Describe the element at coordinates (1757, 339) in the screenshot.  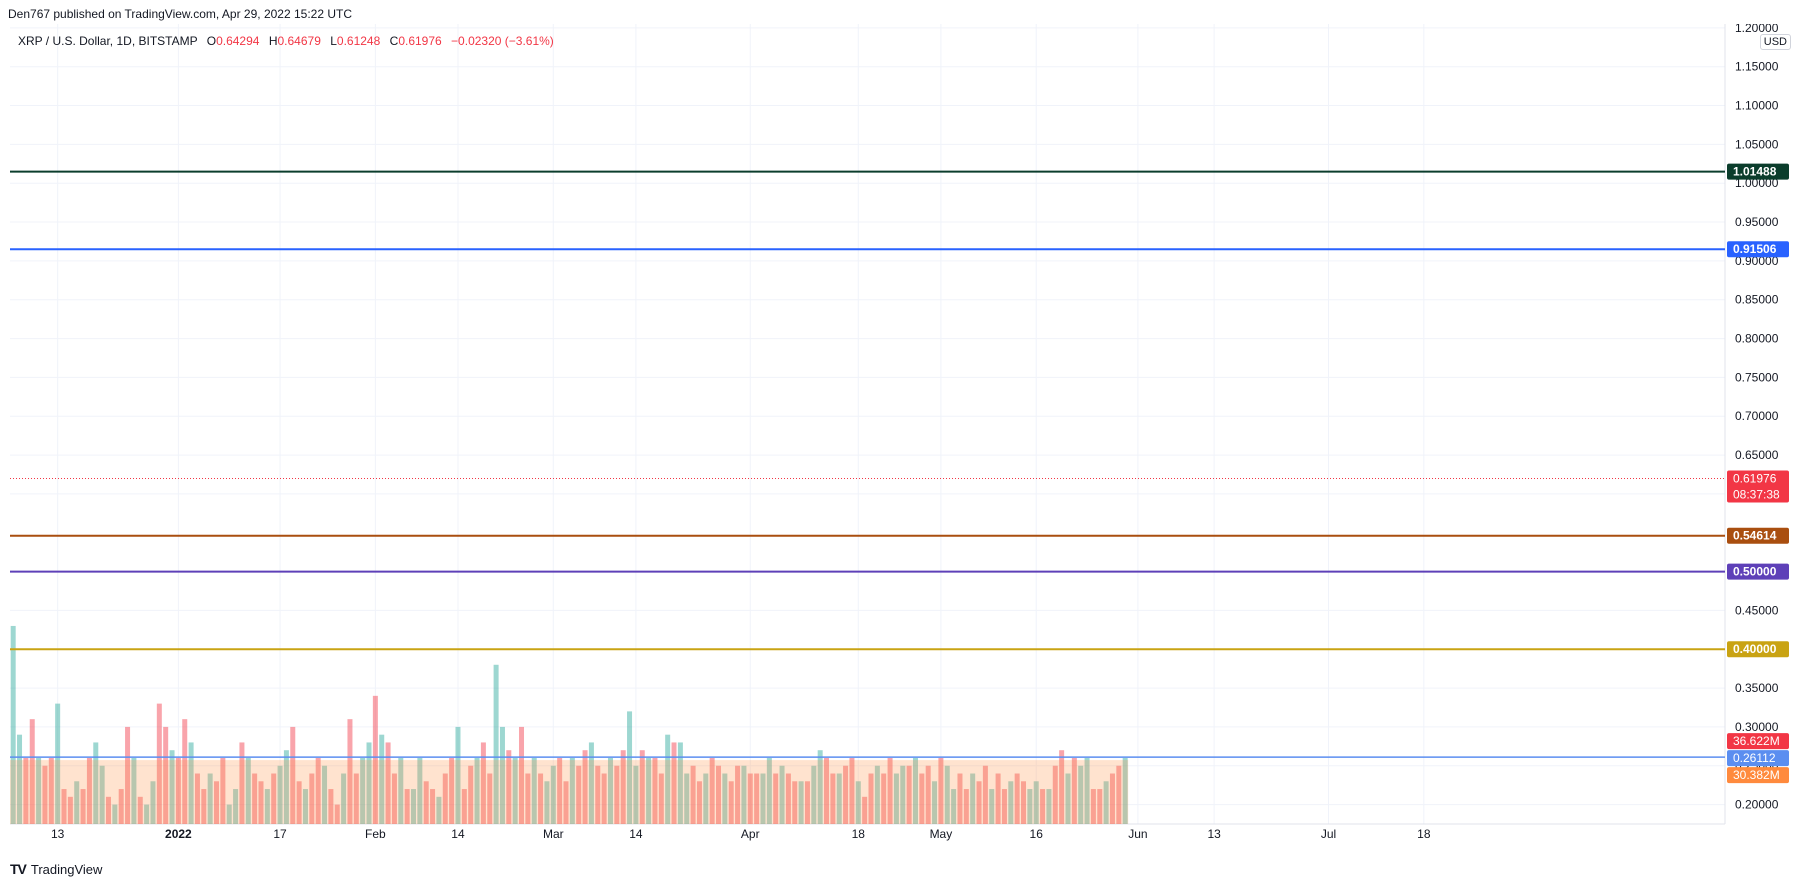
I see `y-tick-label: 0.80000` at that location.